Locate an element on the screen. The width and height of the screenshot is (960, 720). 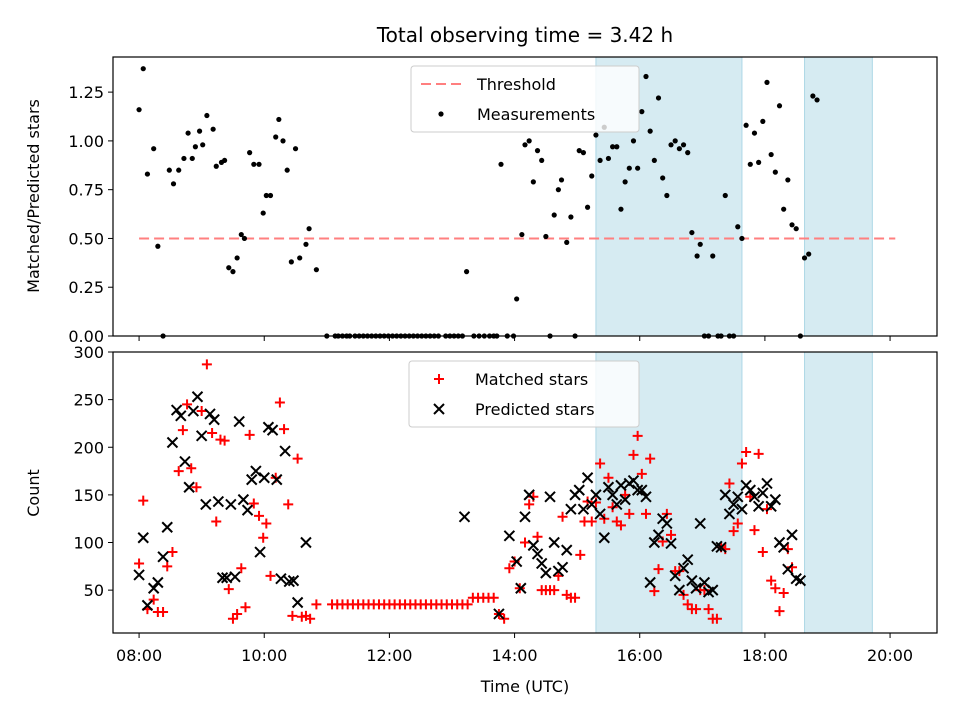
x-tick-label-0: 08:00 is located at coordinates (139, 655).